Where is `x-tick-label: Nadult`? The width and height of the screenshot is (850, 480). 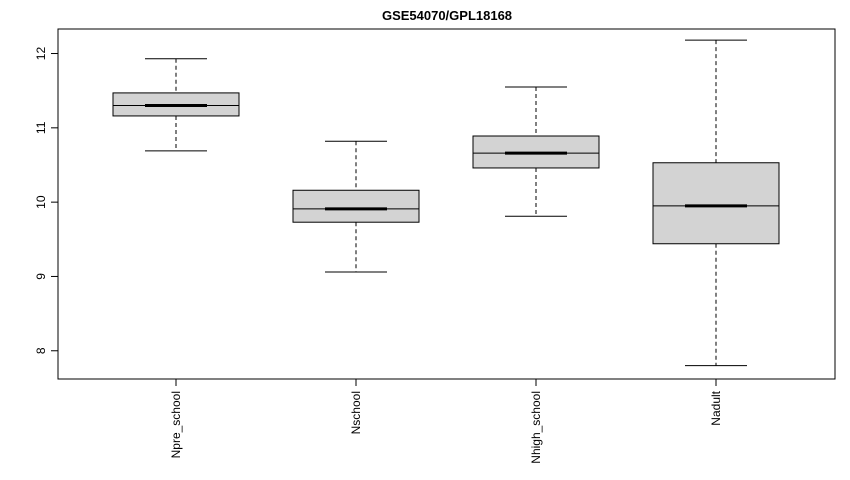 x-tick-label: Nadult is located at coordinates (716, 407).